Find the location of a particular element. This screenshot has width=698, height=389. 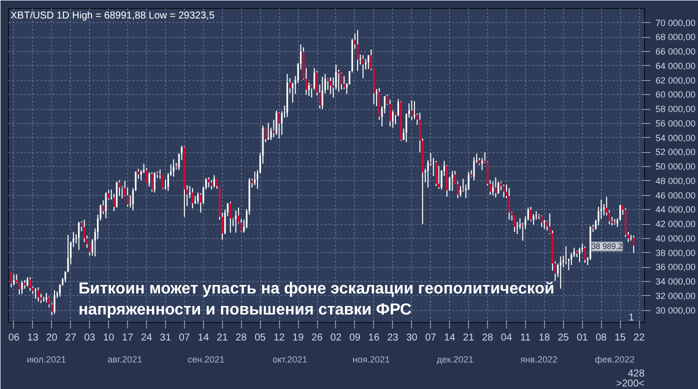

x-tick-label: 27 is located at coordinates (71, 338).